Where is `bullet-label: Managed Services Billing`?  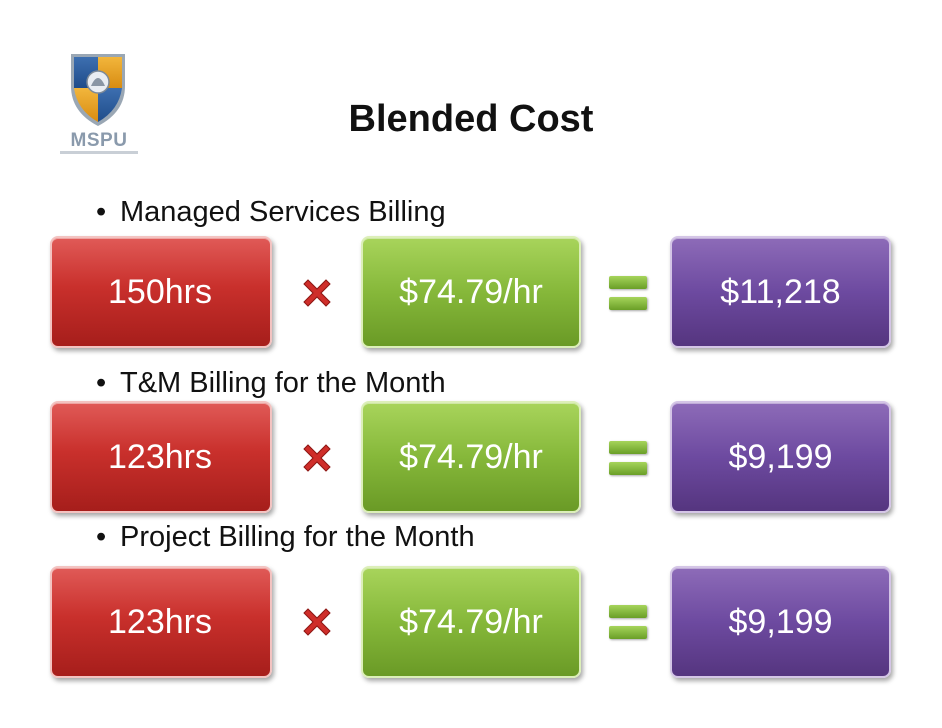 bullet-label: Managed Services Billing is located at coordinates (283, 212).